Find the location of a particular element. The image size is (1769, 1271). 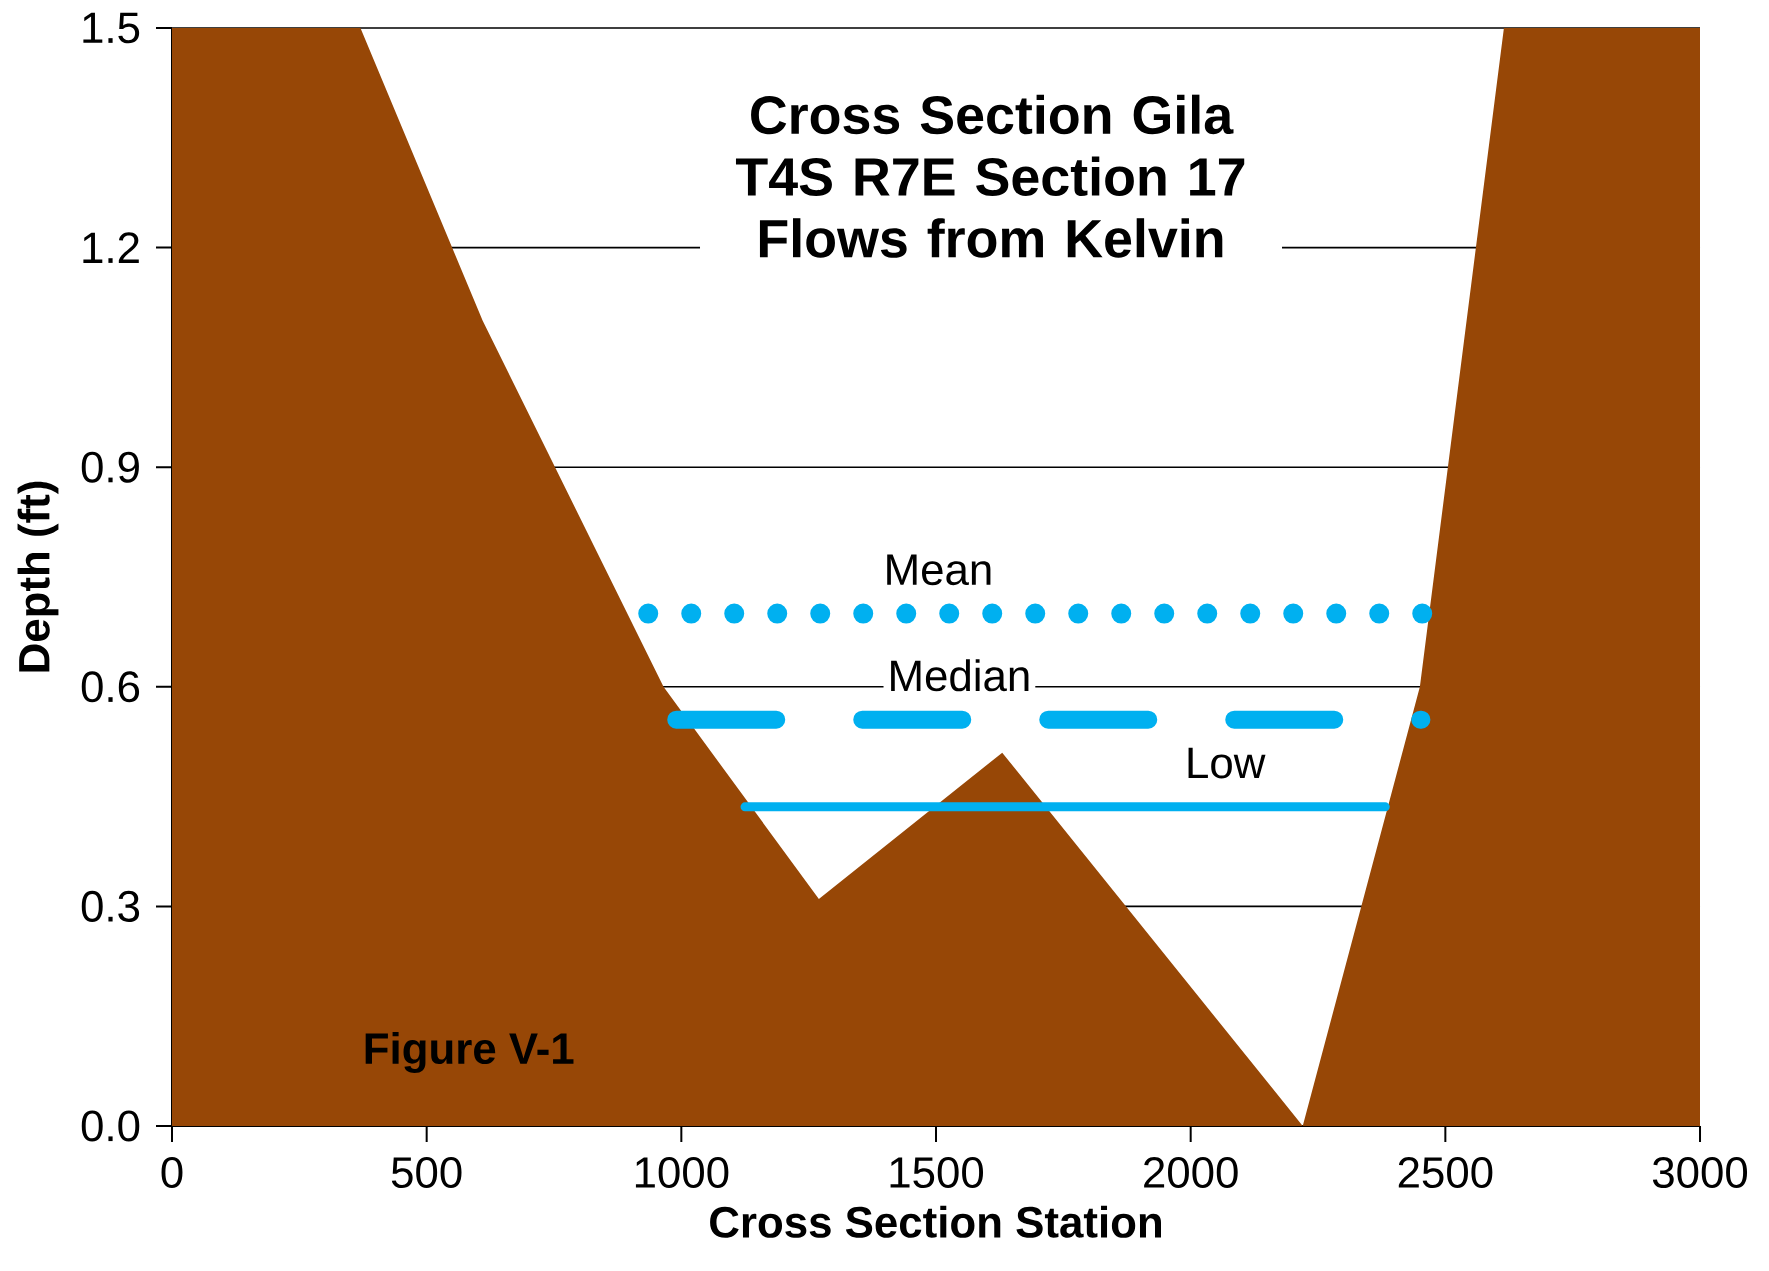

y-tick-label: 1.5 is located at coordinates (111, 28).